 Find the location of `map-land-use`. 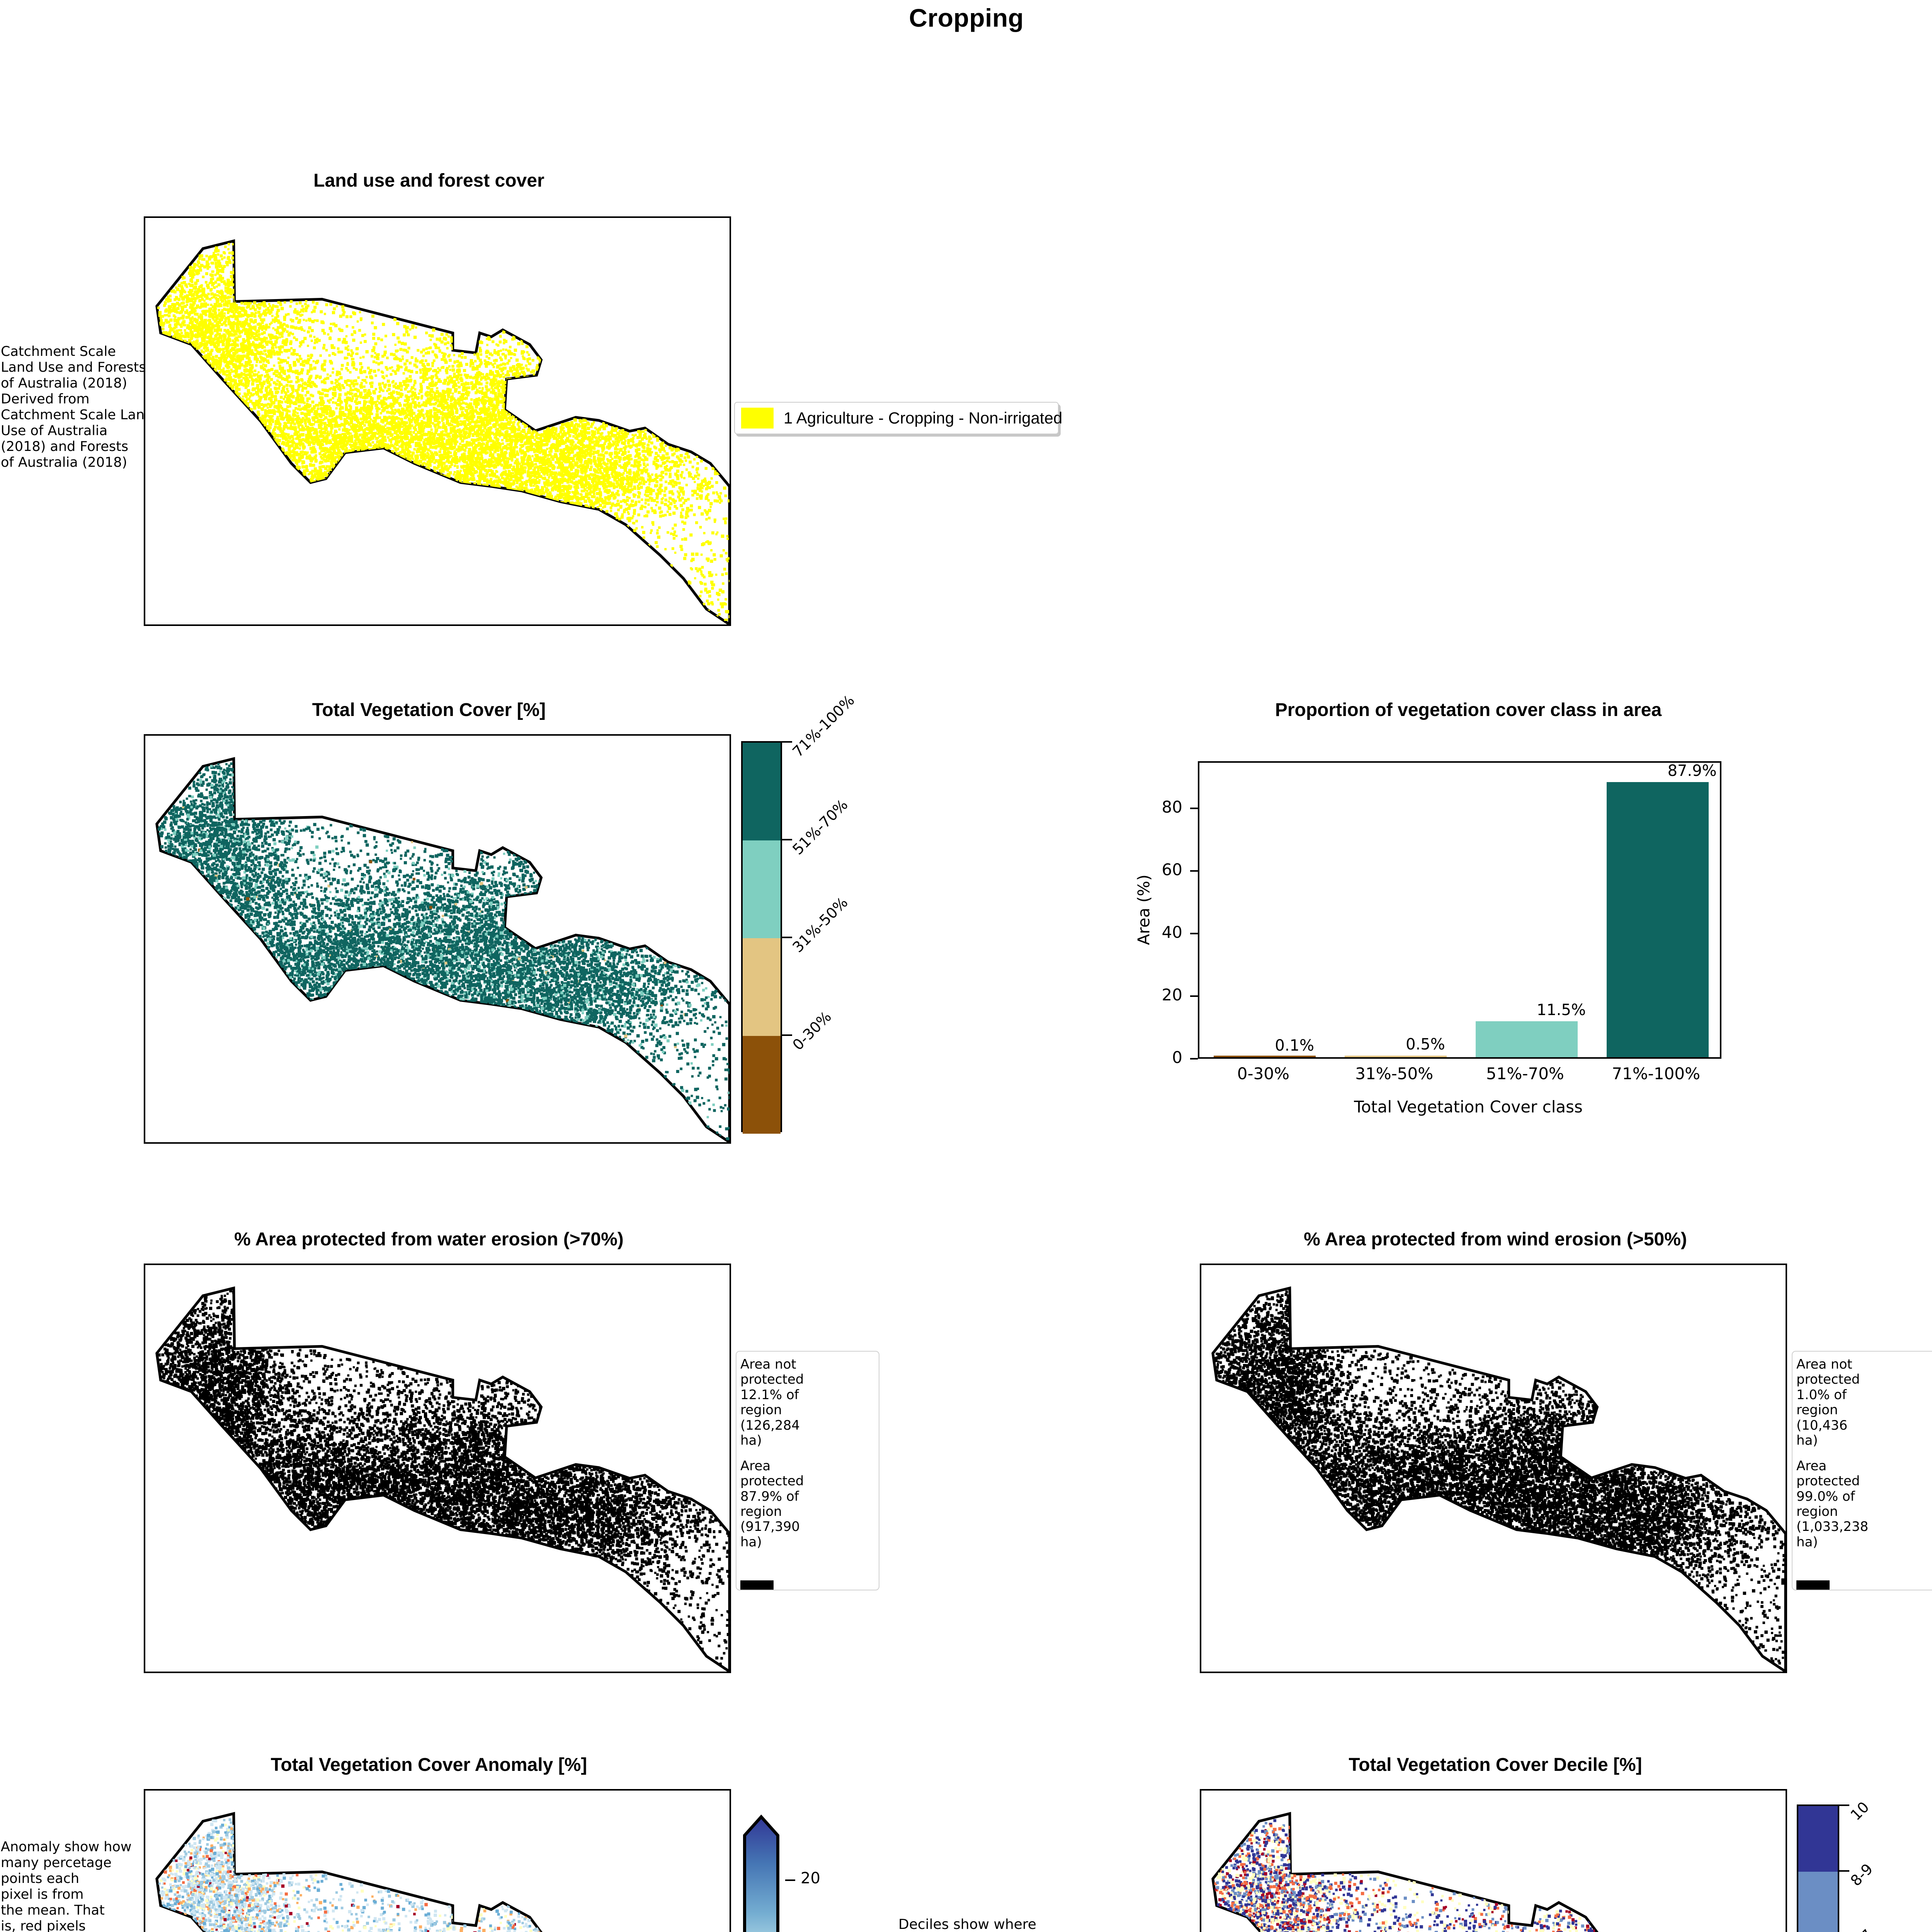

map-land-use is located at coordinates (438, 421).